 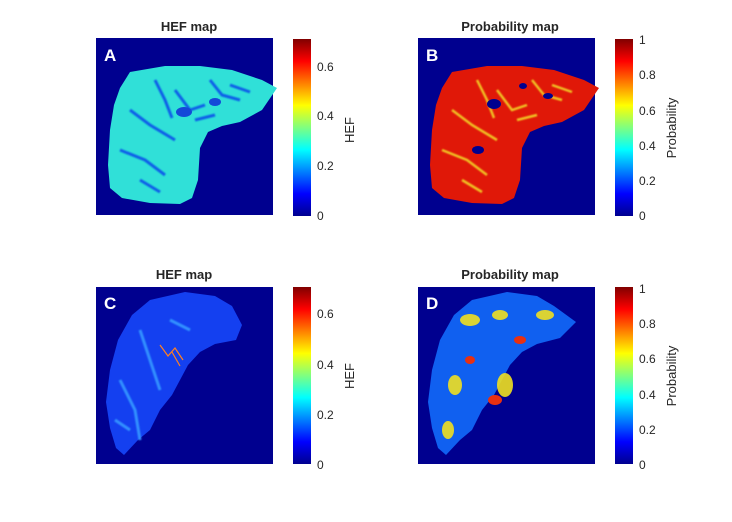 What do you see at coordinates (349, 376) in the screenshot?
I see `panel-c-colorbar-label: HEF` at bounding box center [349, 376].